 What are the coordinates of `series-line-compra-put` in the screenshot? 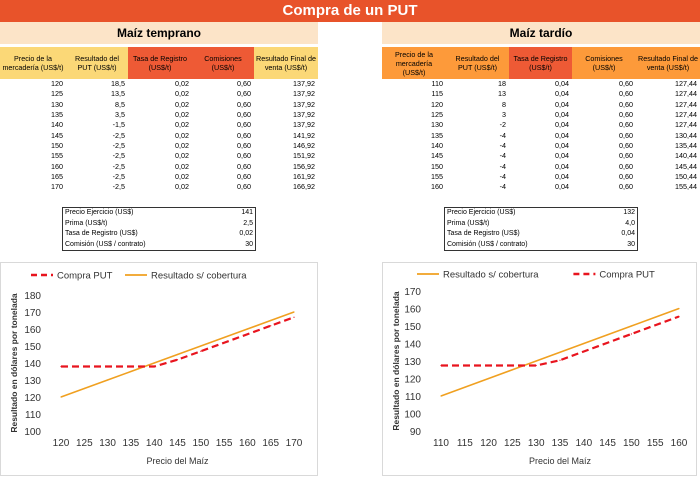 It's located at (560, 341).